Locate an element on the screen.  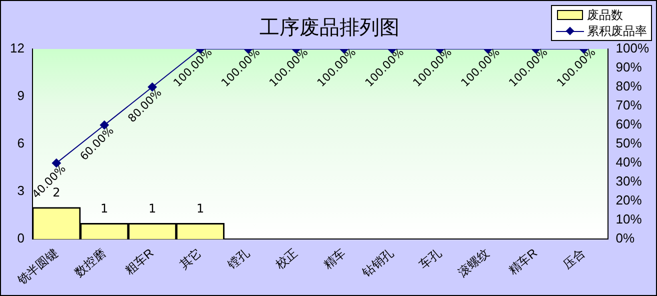
y2-tick-label: 100% is located at coordinates (633, 48).